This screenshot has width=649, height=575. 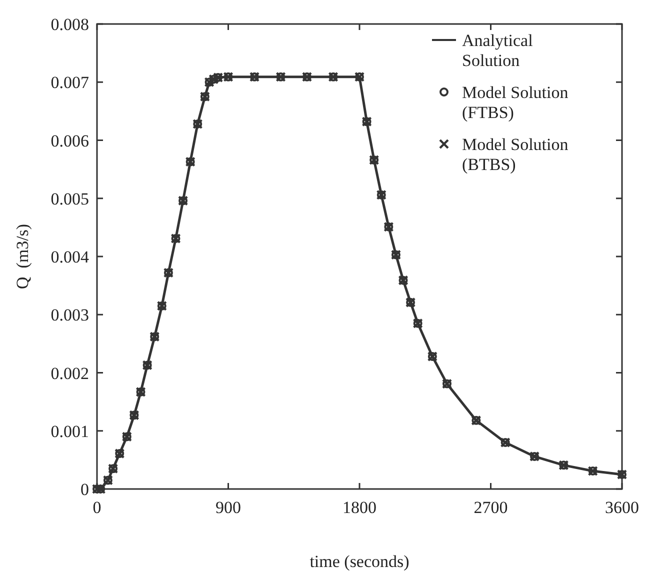 I want to click on x-tick-label: 3600, so click(x=622, y=507).